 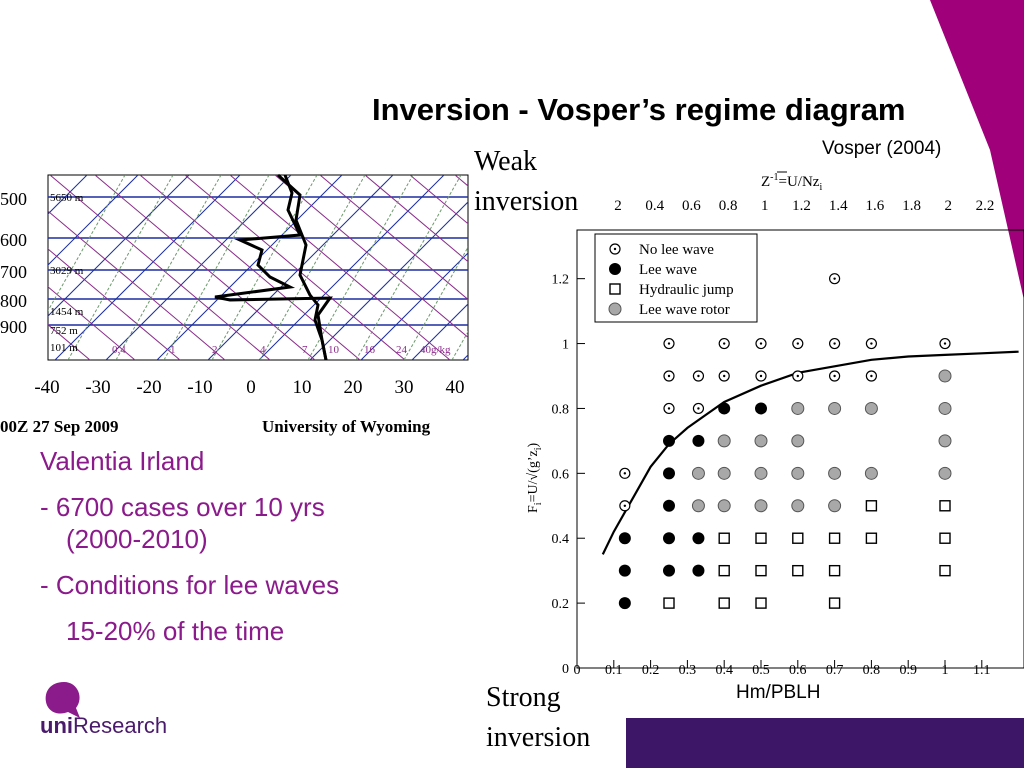 What do you see at coordinates (761, 670) in the screenshot?
I see `x-tick-label: 0.5` at bounding box center [761, 670].